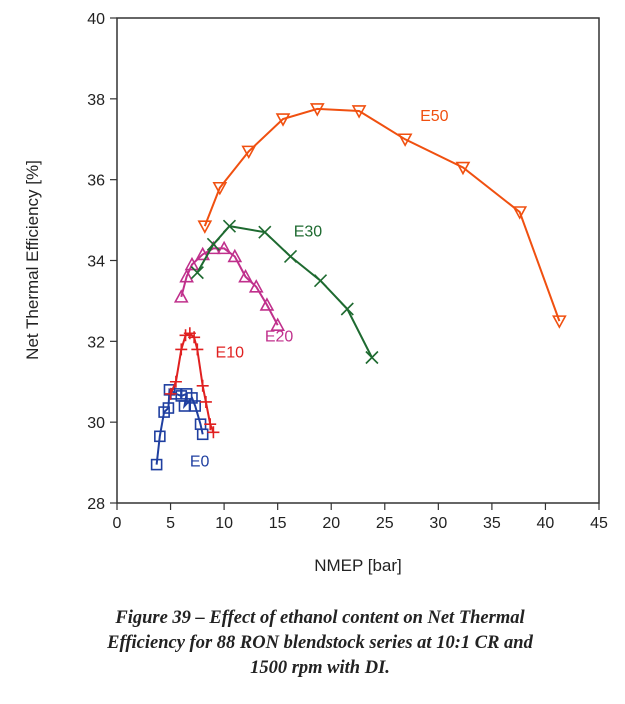 This screenshot has width=625, height=704. I want to click on x-tick-label: 5, so click(170, 523).